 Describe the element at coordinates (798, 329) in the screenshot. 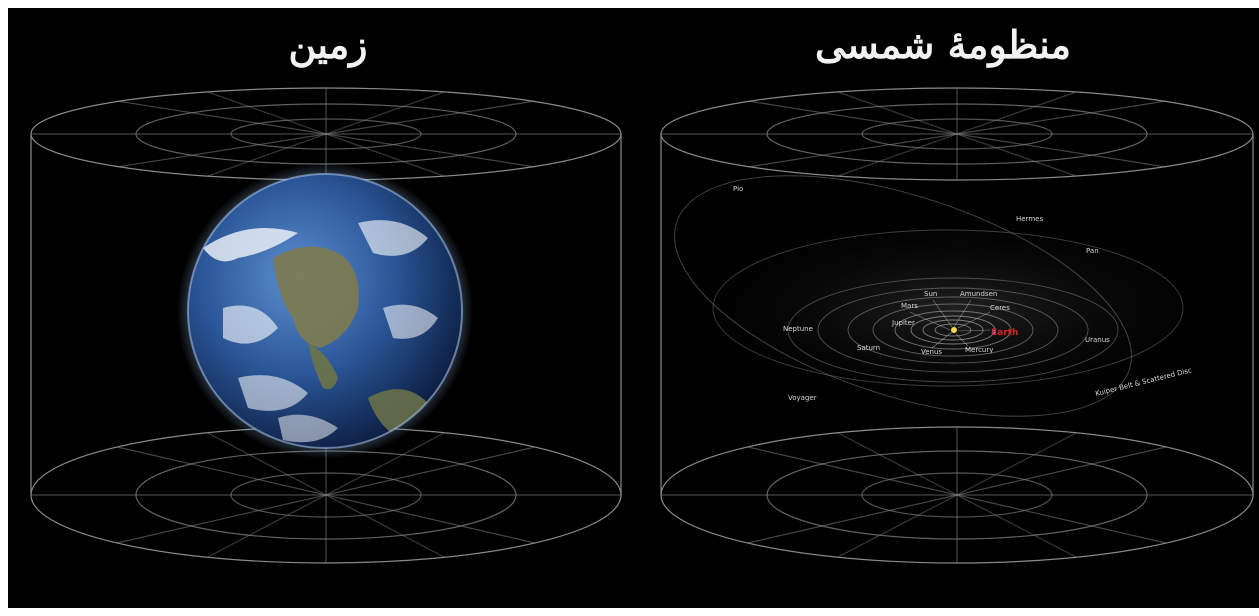

I see `label-neptune: Neptune` at that location.